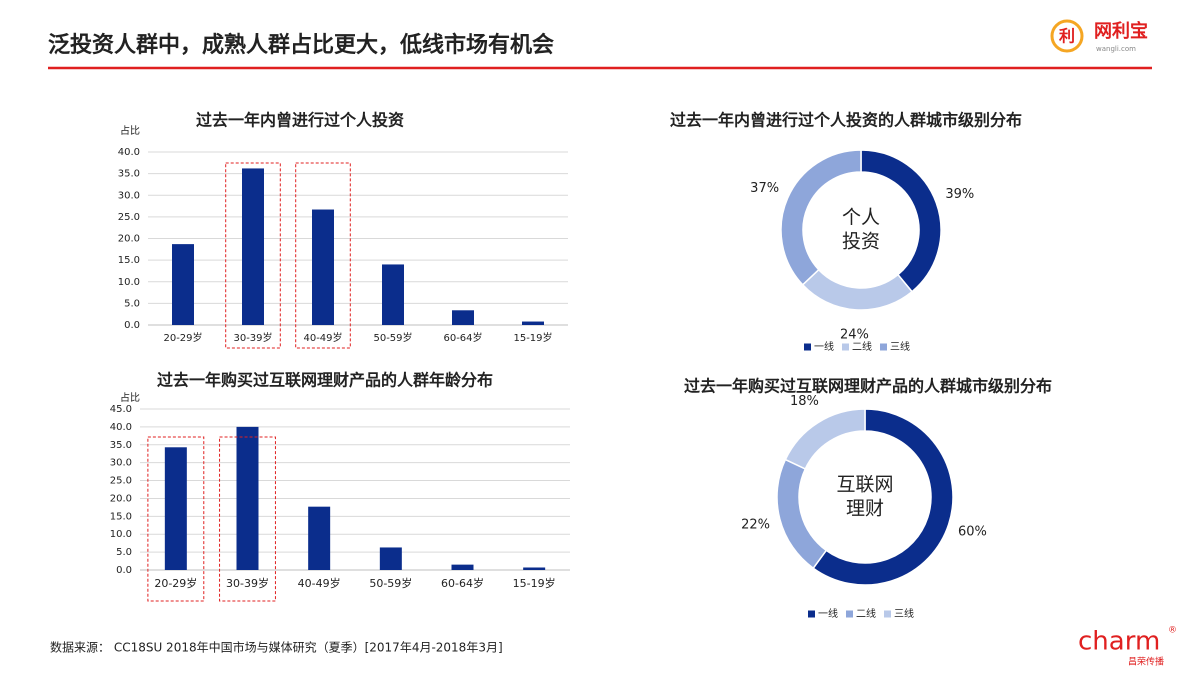 The height and width of the screenshot is (675, 1200). I want to click on chart-title: 过去一年购买过互联网理财产品的人群城市级别分布, so click(868, 386).